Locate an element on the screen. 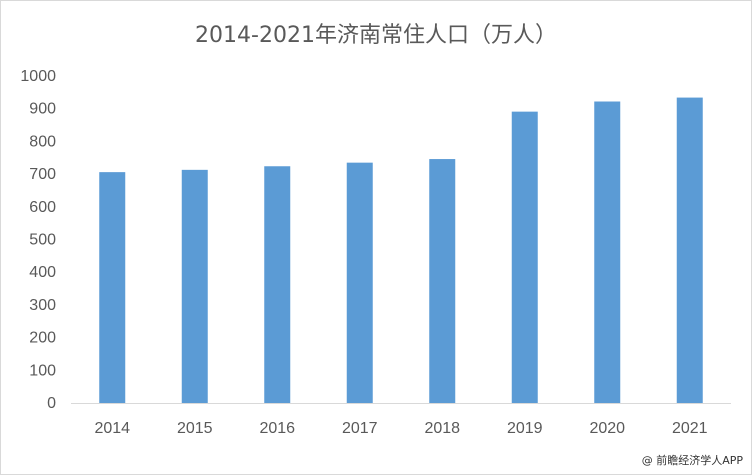  bar-2015 is located at coordinates (194, 286).